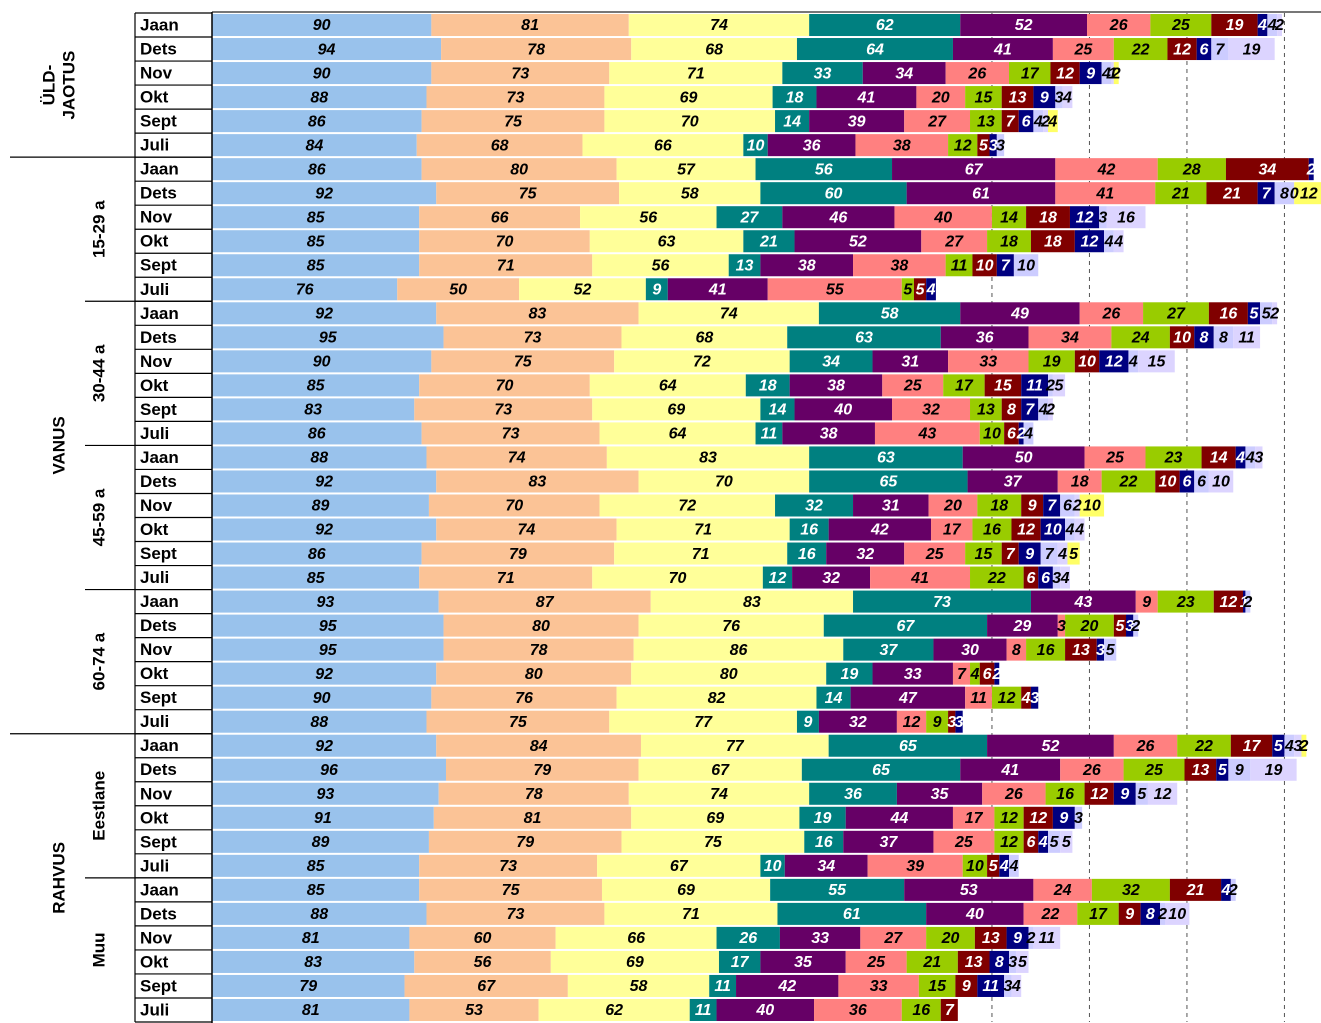 The image size is (1321, 1023). I want to click on data-label: 78, so click(534, 794).